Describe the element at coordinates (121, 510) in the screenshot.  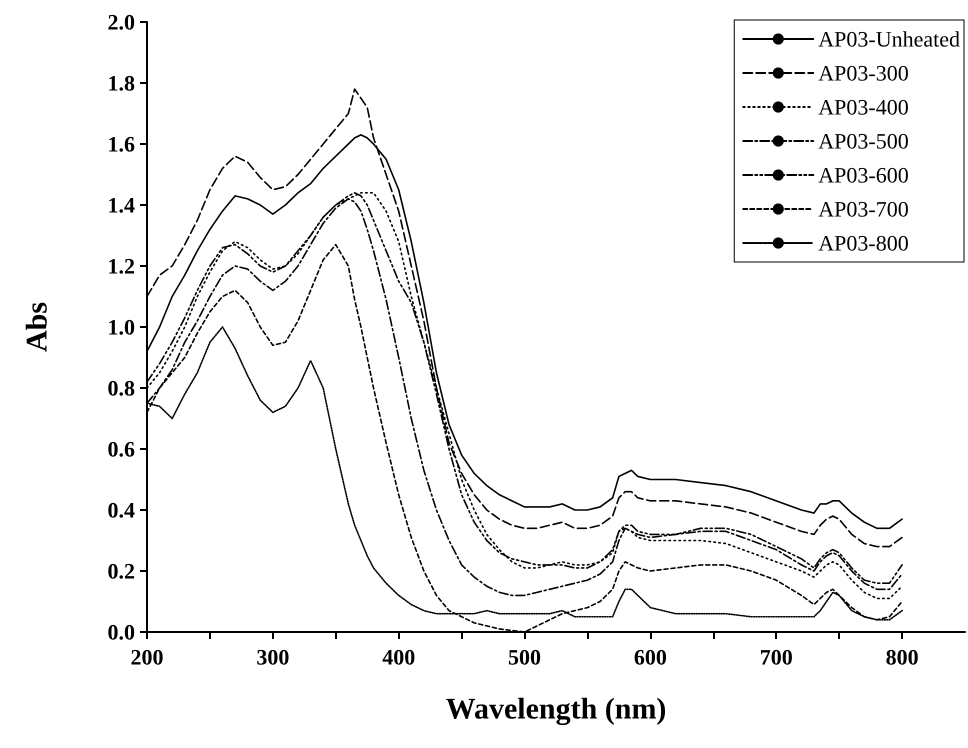
I see `y-tick-label: 0.4` at that location.